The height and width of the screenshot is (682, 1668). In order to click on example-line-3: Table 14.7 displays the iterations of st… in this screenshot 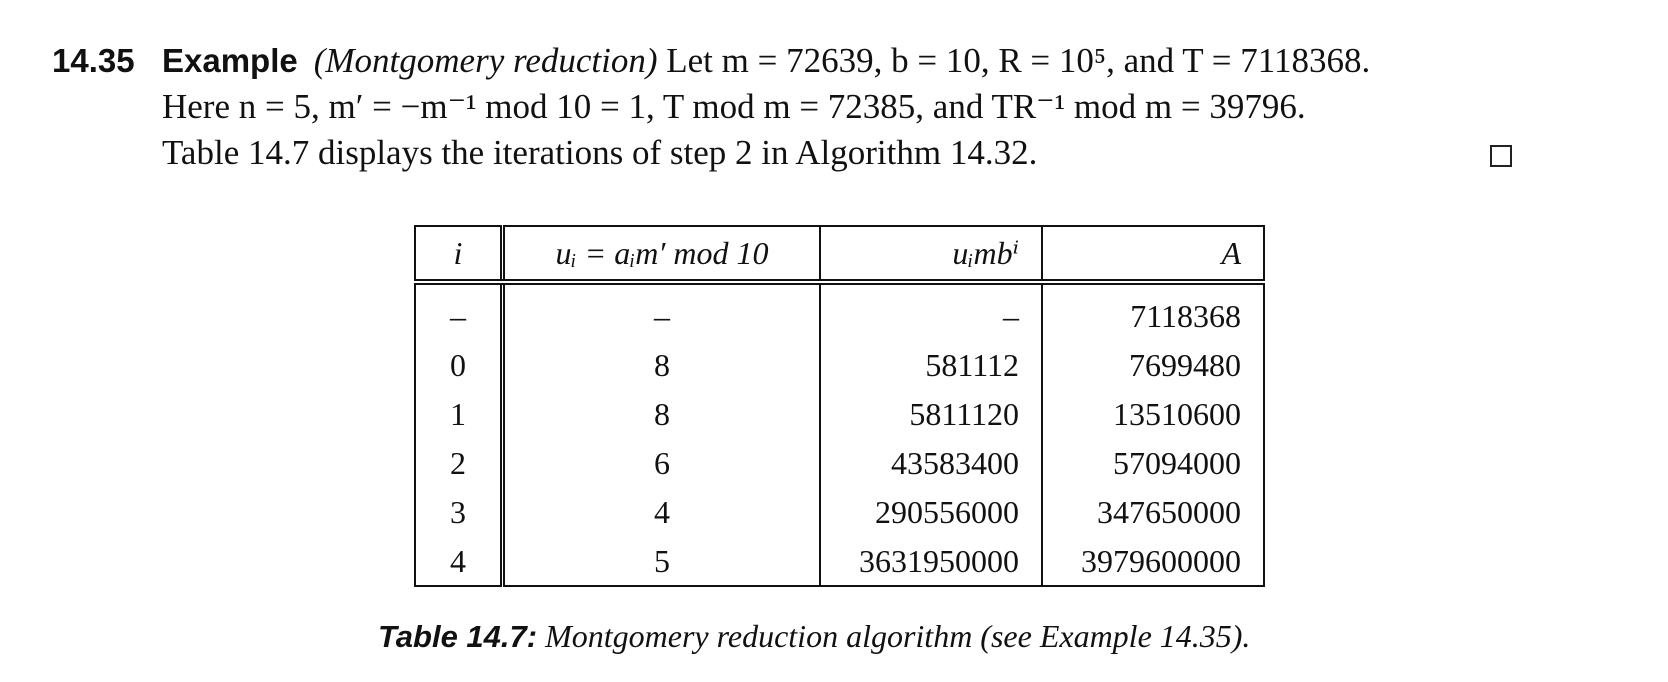, I will do `click(600, 152)`.